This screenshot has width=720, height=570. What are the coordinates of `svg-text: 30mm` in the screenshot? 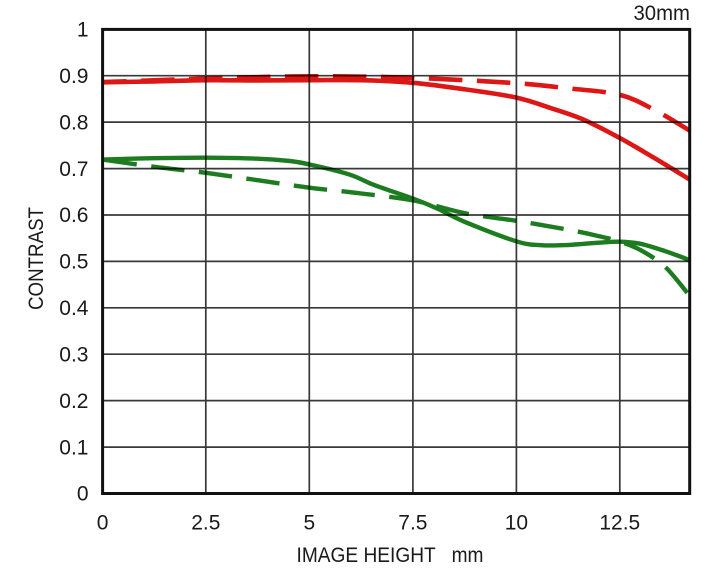 It's located at (662, 13).